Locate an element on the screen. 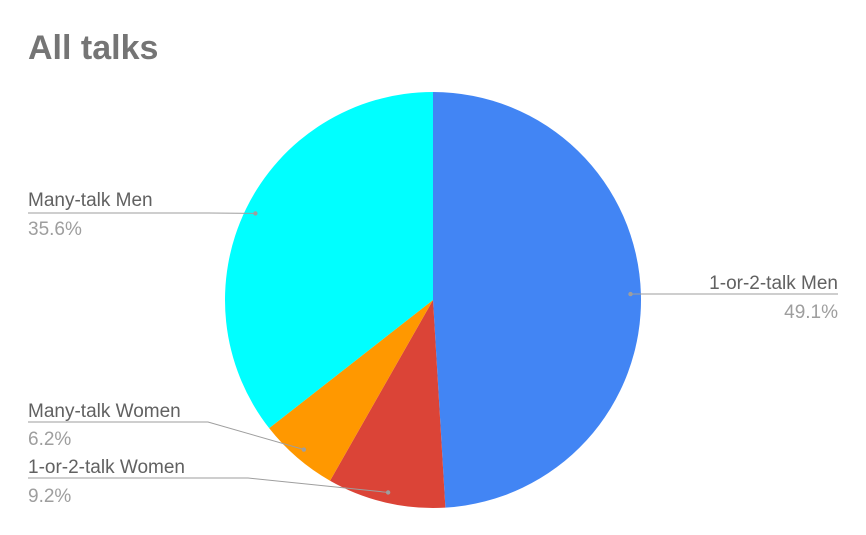  leader-line-many-talk-women is located at coordinates (166, 436).